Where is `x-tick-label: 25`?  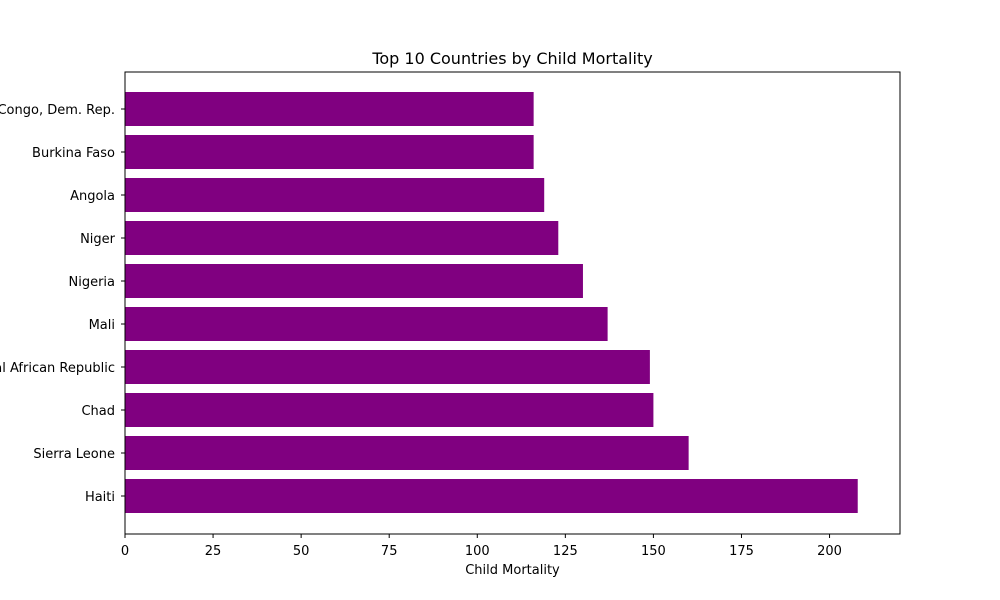
x-tick-label: 25 is located at coordinates (213, 551).